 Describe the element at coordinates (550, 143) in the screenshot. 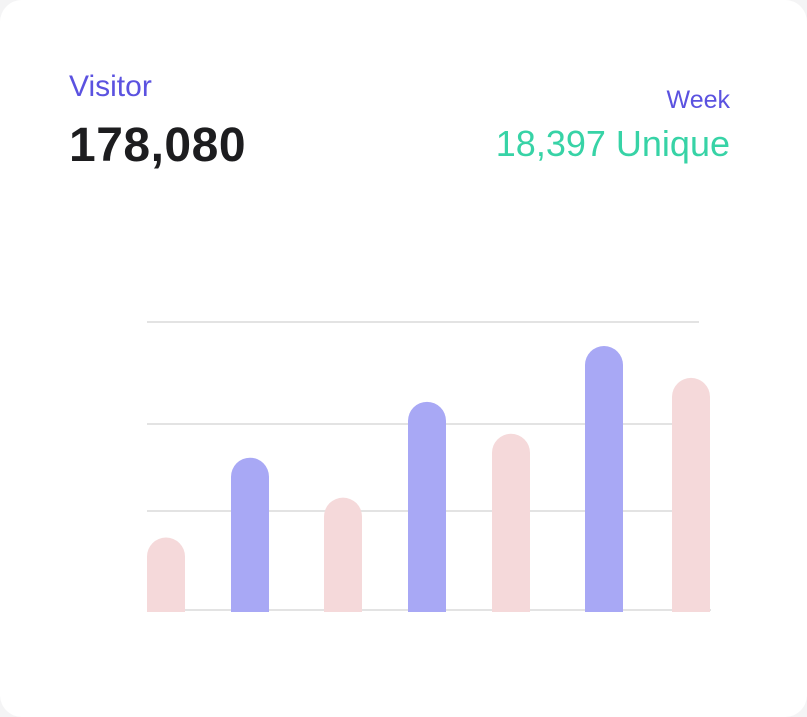

I see `unique-value: 18,397` at that location.